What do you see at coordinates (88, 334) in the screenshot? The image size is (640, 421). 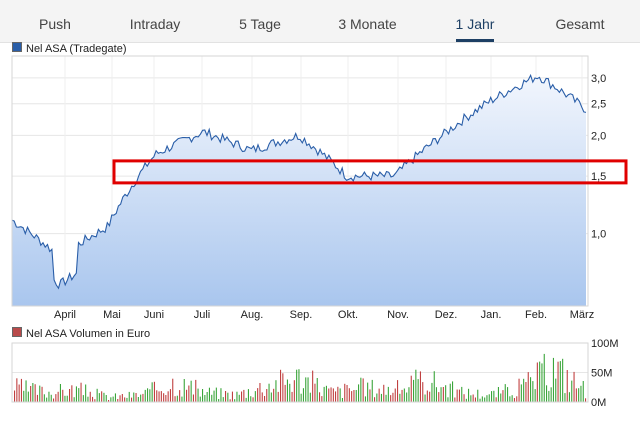 I see `volume-legend-label: Nel ASA Volumen in Euro` at bounding box center [88, 334].